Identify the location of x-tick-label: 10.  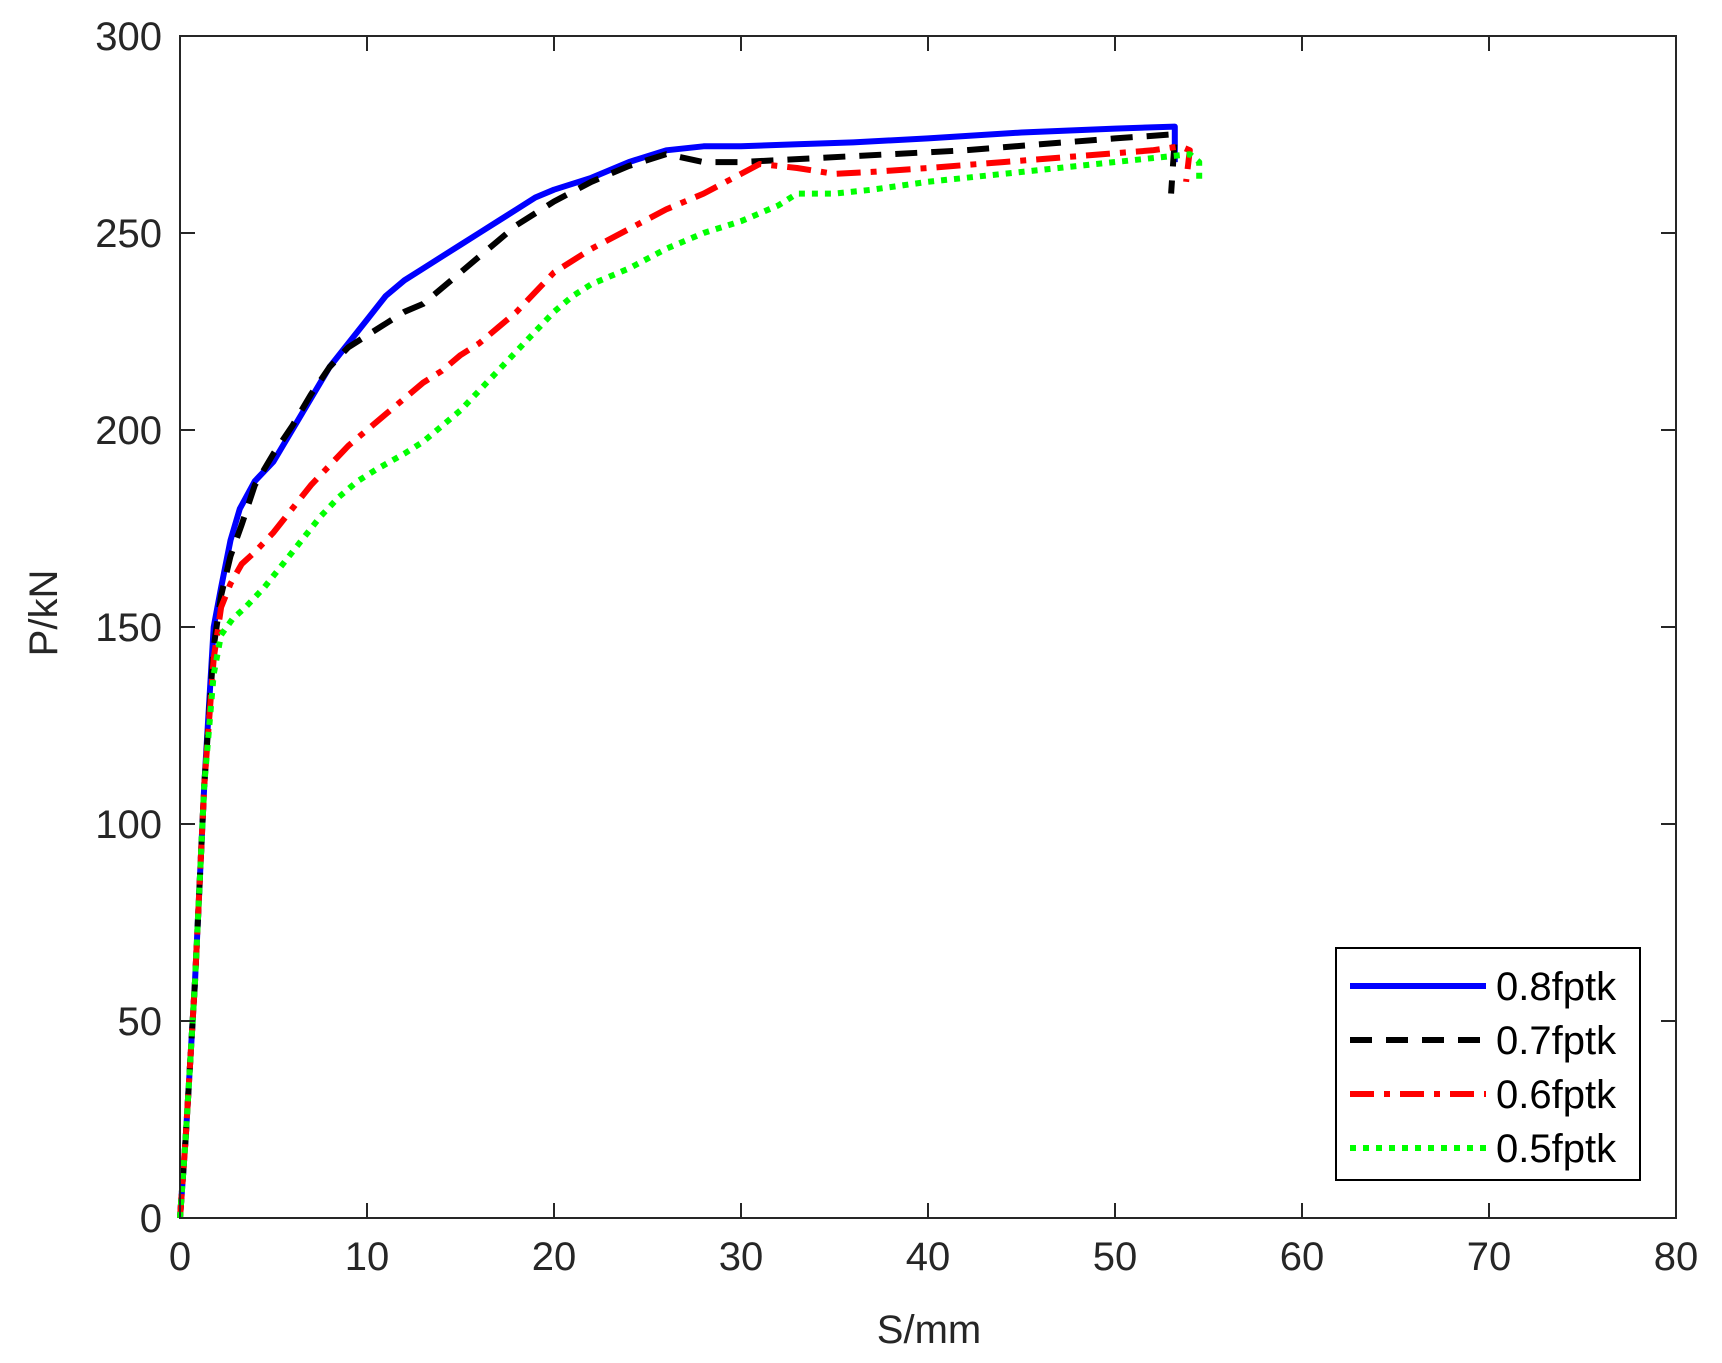
(367, 1257).